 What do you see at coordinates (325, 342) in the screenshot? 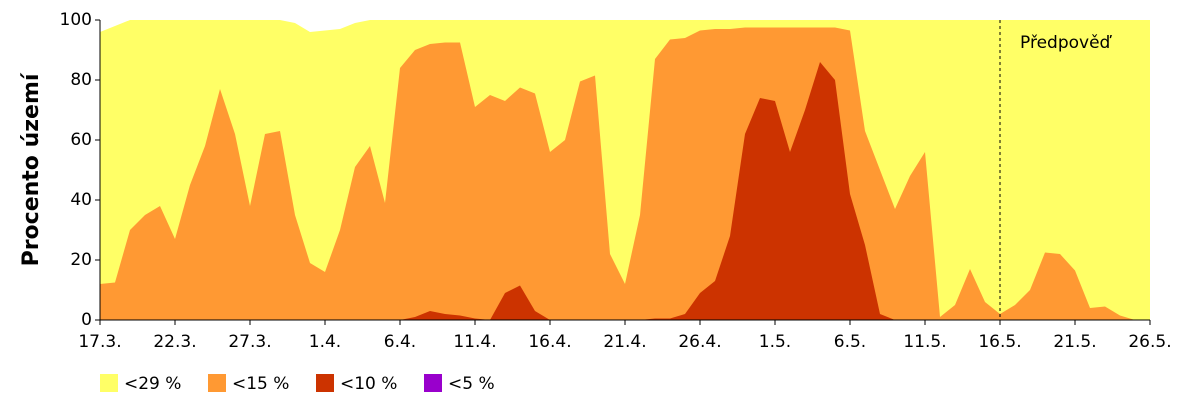
I see `x-tick-label: 1.4.` at bounding box center [325, 342].